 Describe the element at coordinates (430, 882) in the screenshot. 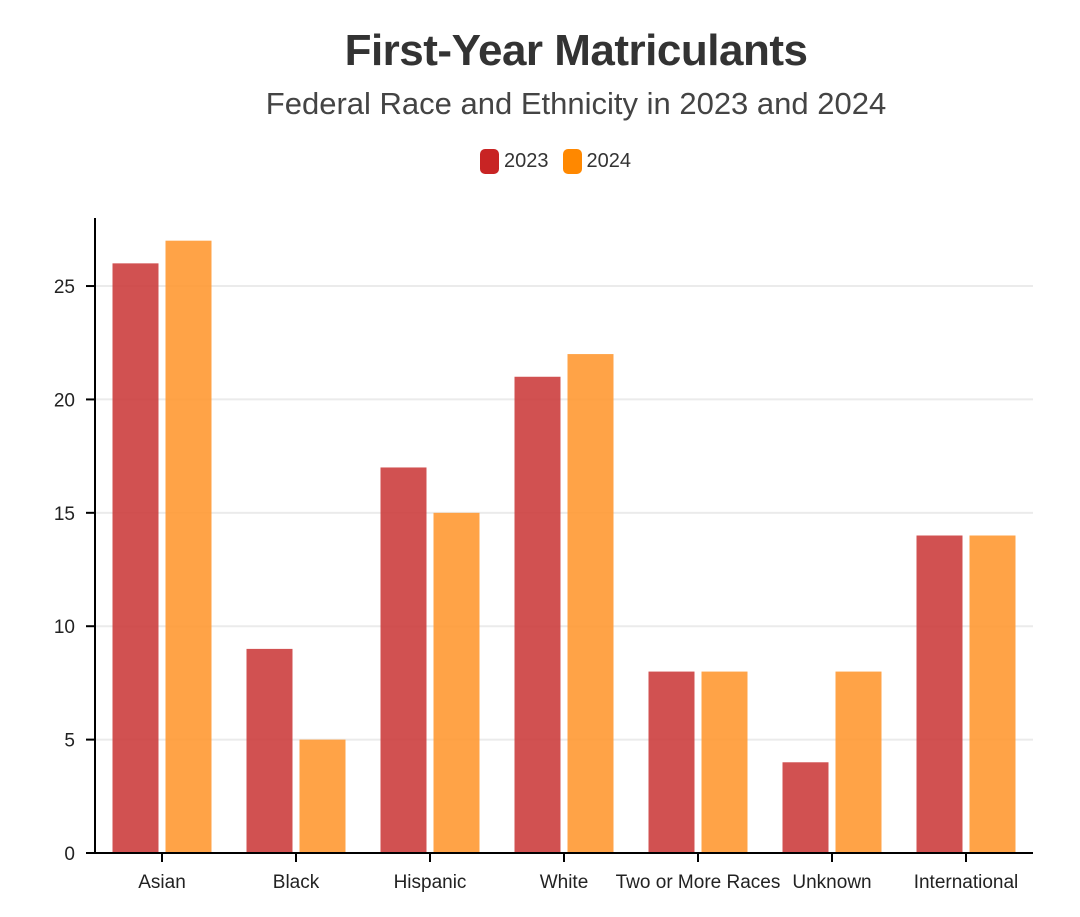

I see `x-tick-label: Hispanic` at that location.